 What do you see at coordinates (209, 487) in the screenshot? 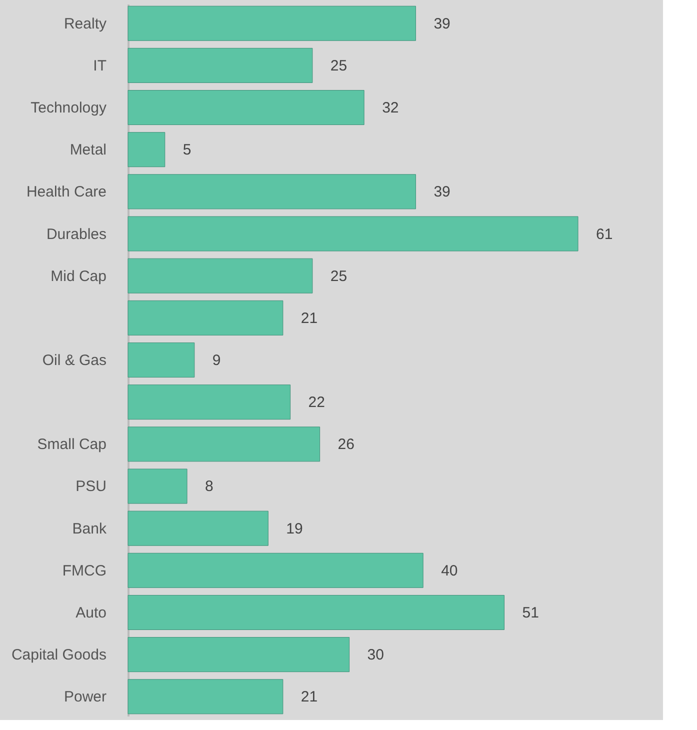
I see `data-label: 8` at bounding box center [209, 487].